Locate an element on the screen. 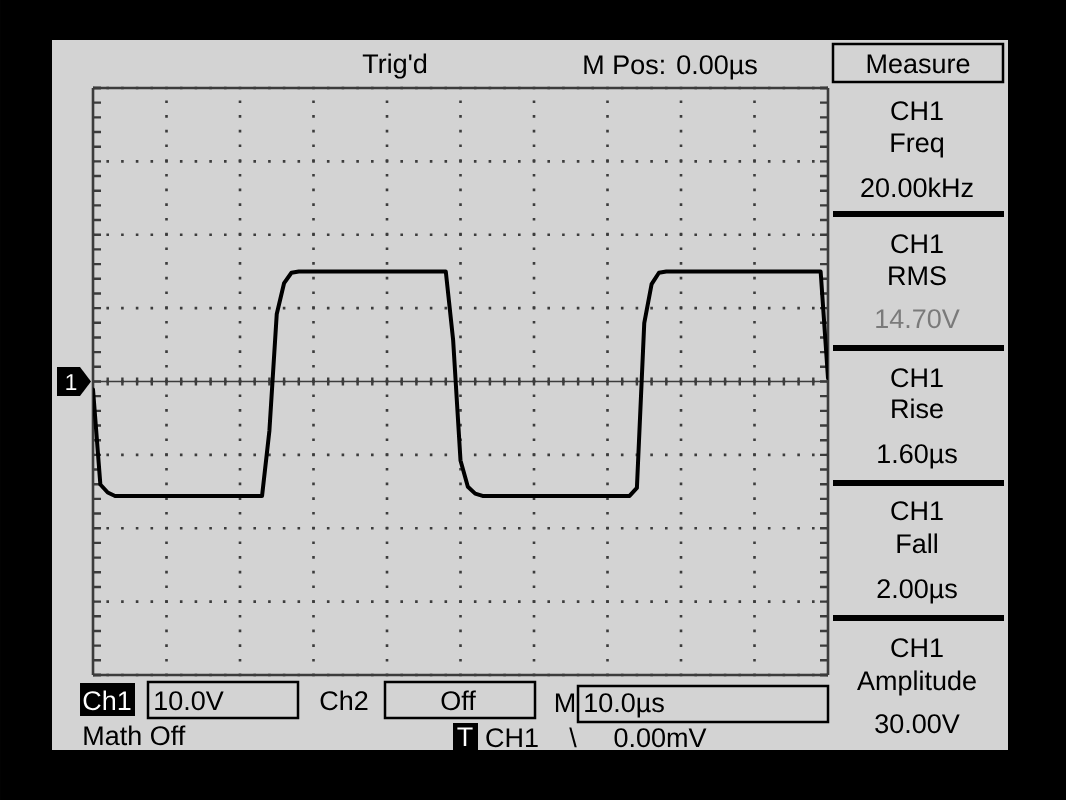 Image resolution: width=1066 pixels, height=800 pixels. text: Trig'd is located at coordinates (394, 66).